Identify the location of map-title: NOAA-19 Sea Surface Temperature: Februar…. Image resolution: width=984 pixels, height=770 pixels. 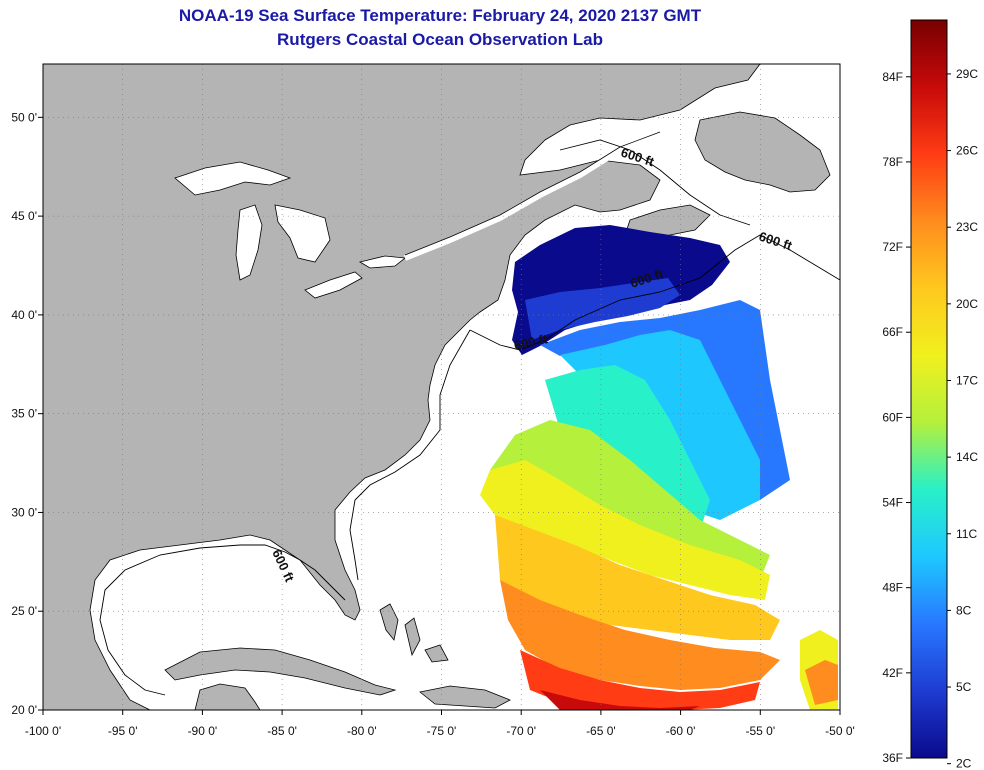
(440, 15).